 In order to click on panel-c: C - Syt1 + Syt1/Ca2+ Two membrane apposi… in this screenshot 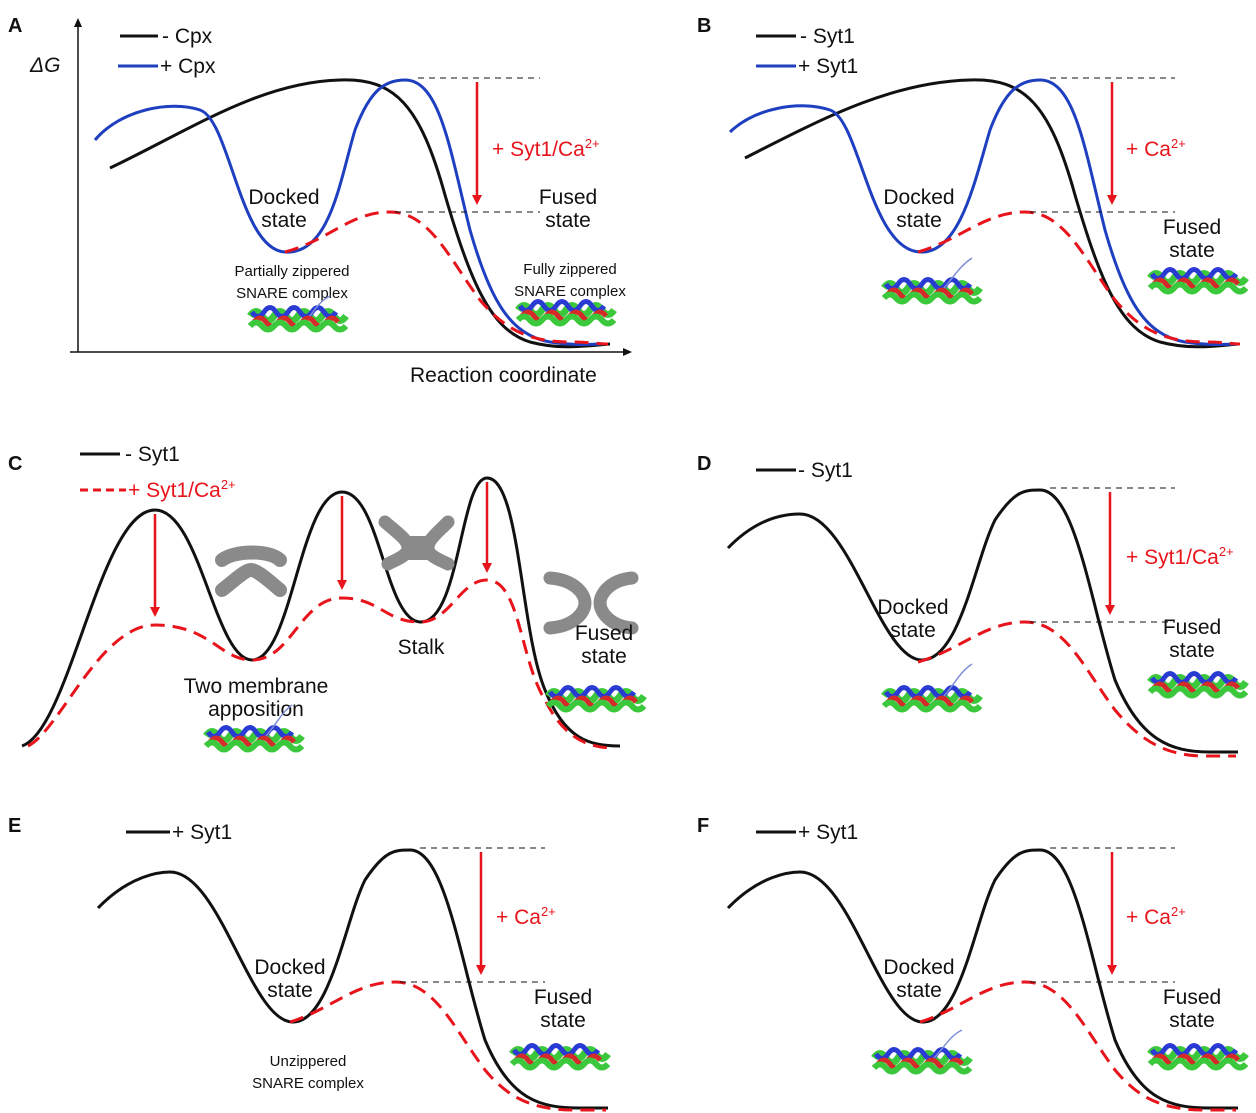, I will do `click(326, 596)`.